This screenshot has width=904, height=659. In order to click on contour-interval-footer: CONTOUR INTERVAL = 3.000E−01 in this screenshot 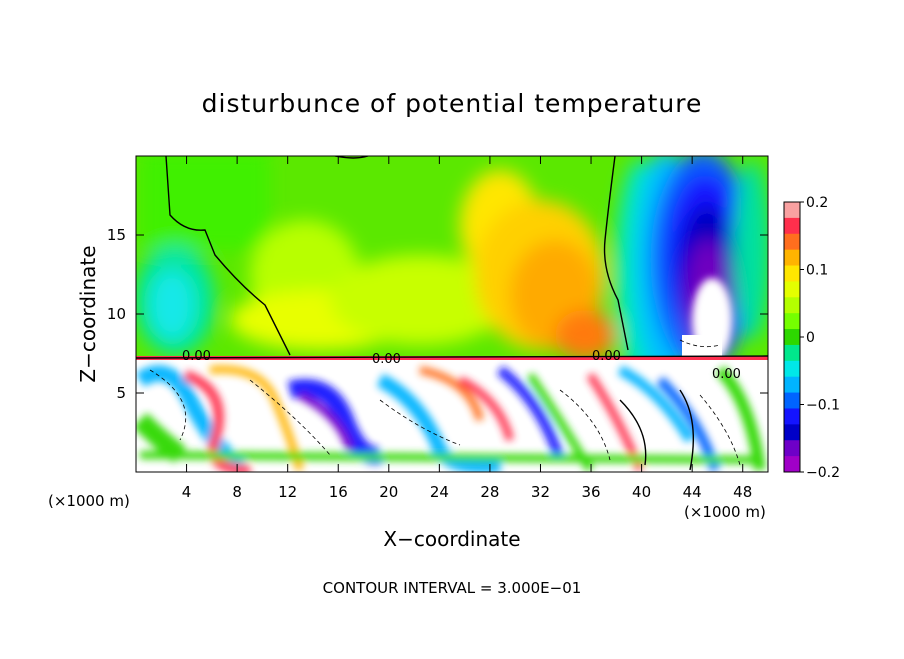, I will do `click(452, 588)`.